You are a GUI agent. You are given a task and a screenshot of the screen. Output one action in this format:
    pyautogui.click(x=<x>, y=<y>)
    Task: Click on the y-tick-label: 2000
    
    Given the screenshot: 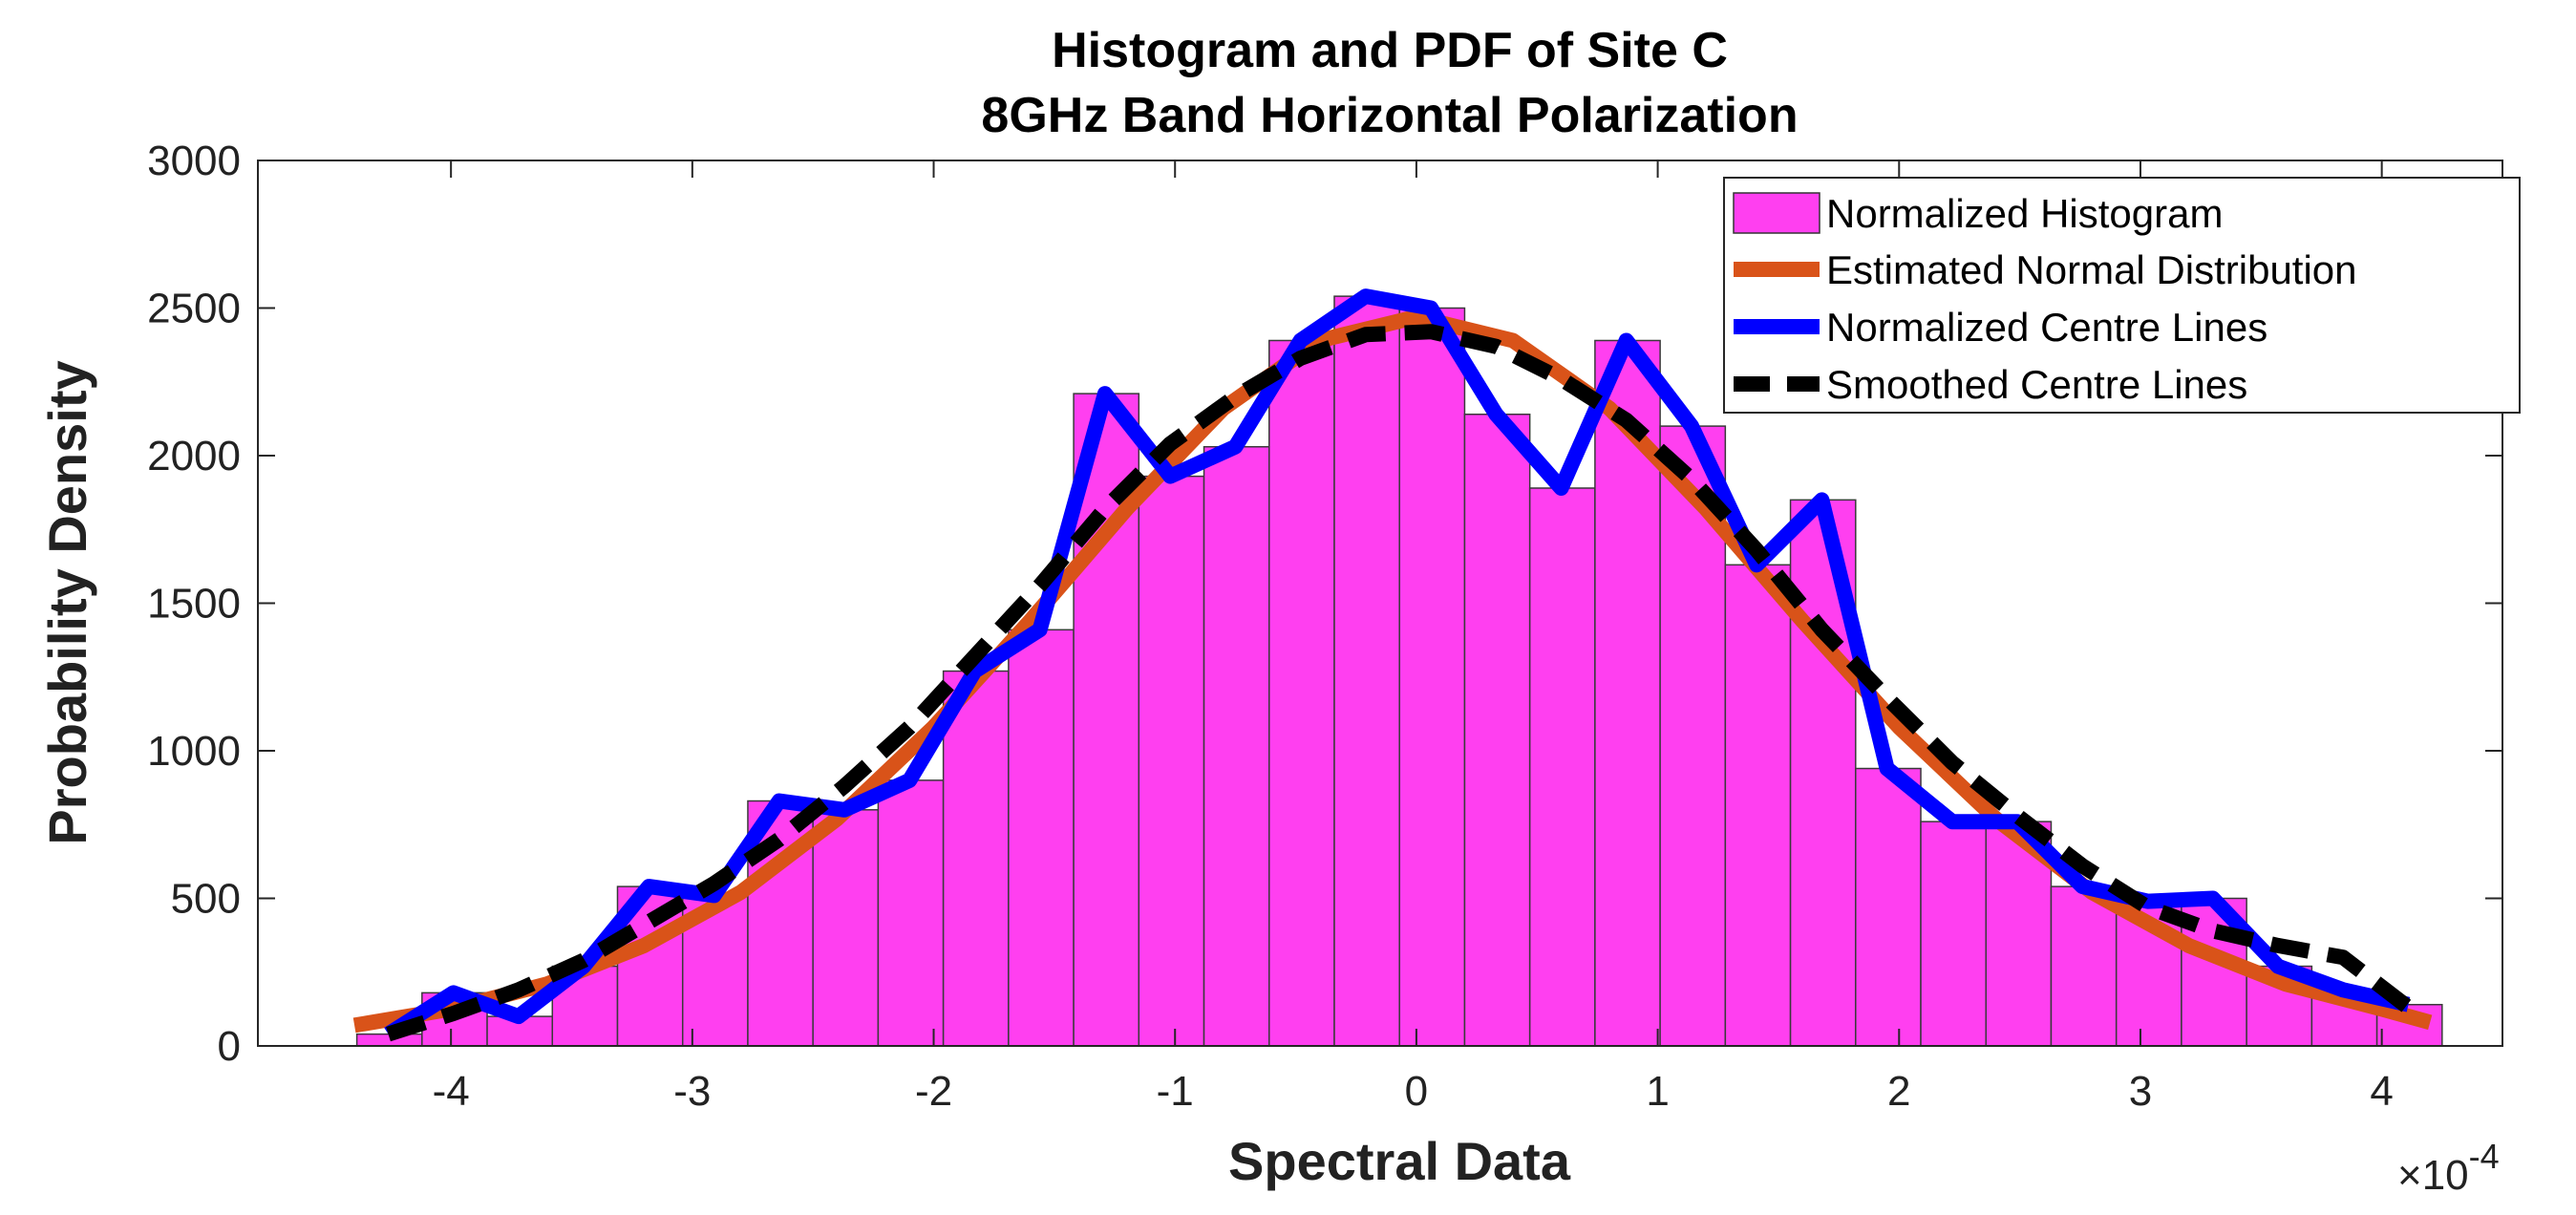 What is the action you would take?
    pyautogui.click(x=194, y=456)
    